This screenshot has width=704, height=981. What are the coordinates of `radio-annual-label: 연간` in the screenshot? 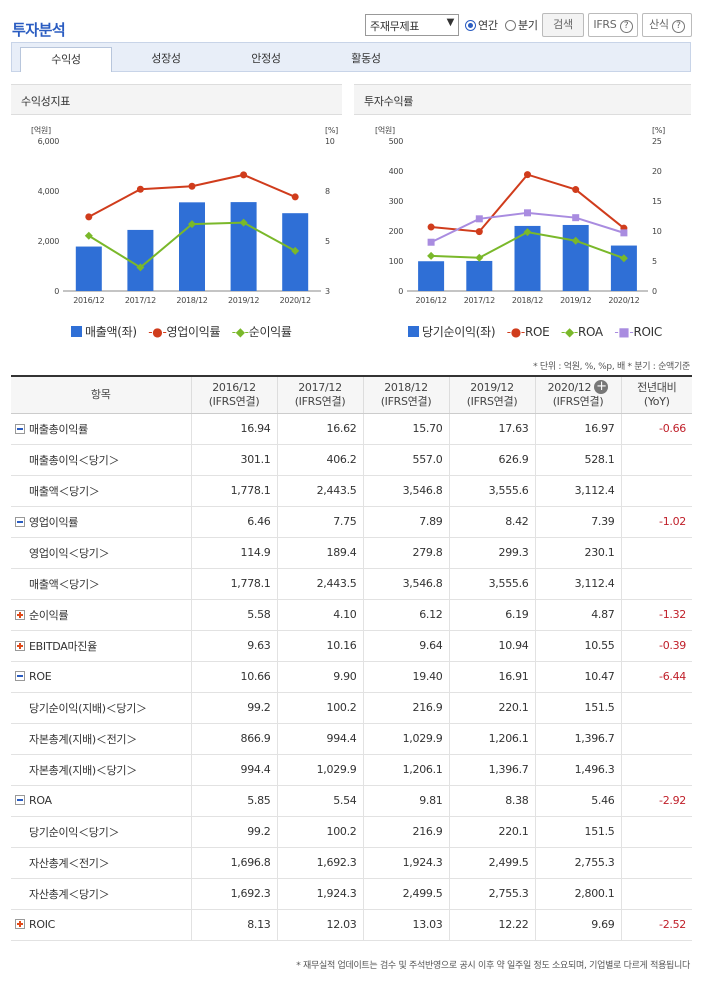 It's located at (488, 25).